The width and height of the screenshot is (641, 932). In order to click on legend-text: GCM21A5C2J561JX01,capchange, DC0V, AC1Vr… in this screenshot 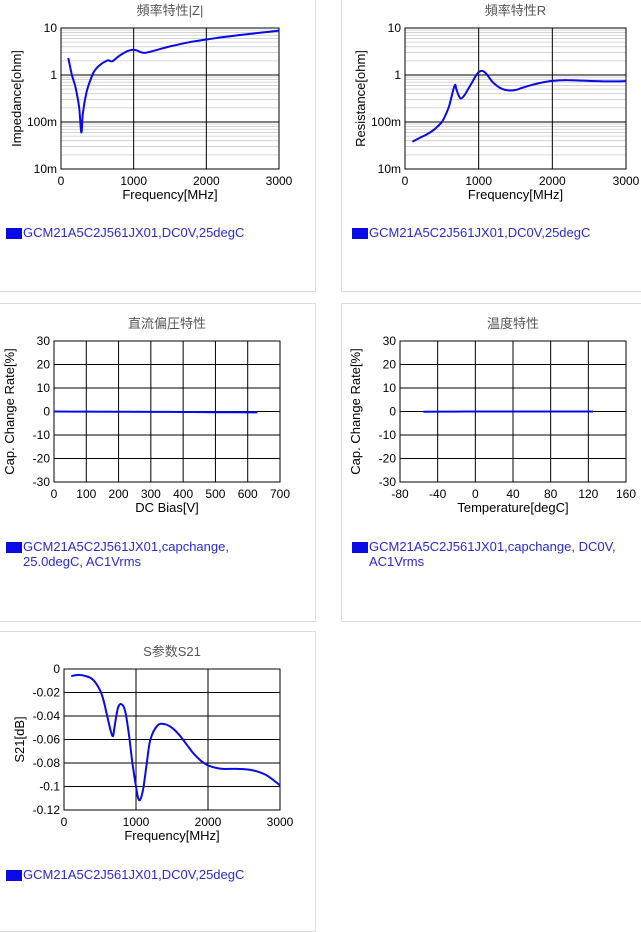, I will do `click(505, 554)`.